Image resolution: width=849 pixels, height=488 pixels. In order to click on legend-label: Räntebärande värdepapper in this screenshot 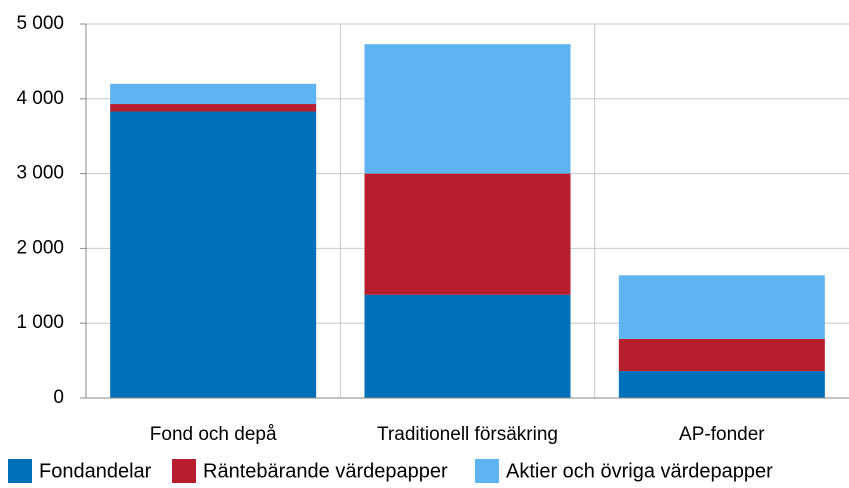, I will do `click(325, 471)`.